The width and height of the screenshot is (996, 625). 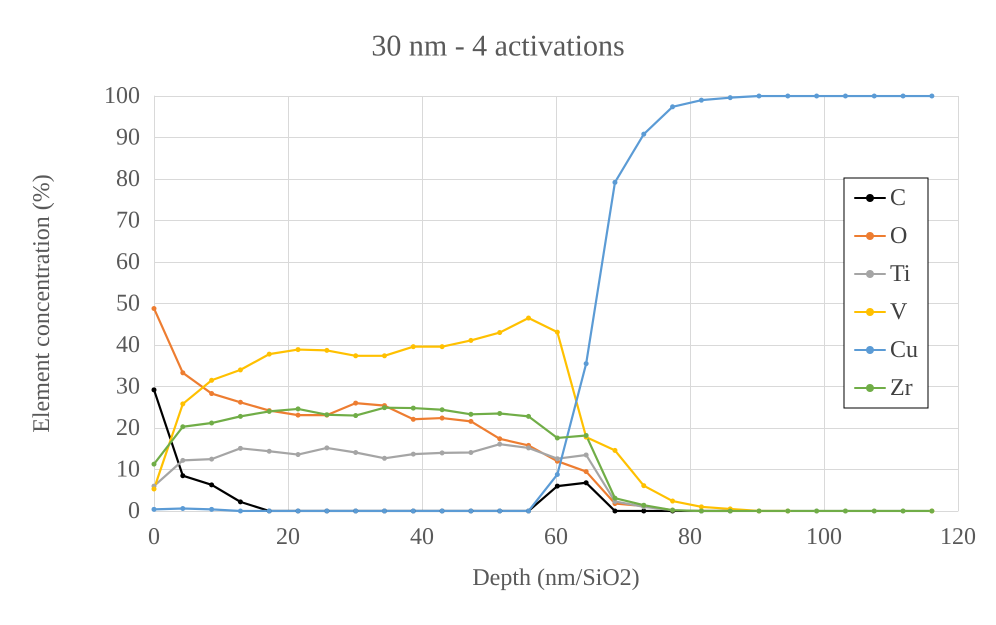 What do you see at coordinates (128, 262) in the screenshot?
I see `y-tick-label: 60` at bounding box center [128, 262].